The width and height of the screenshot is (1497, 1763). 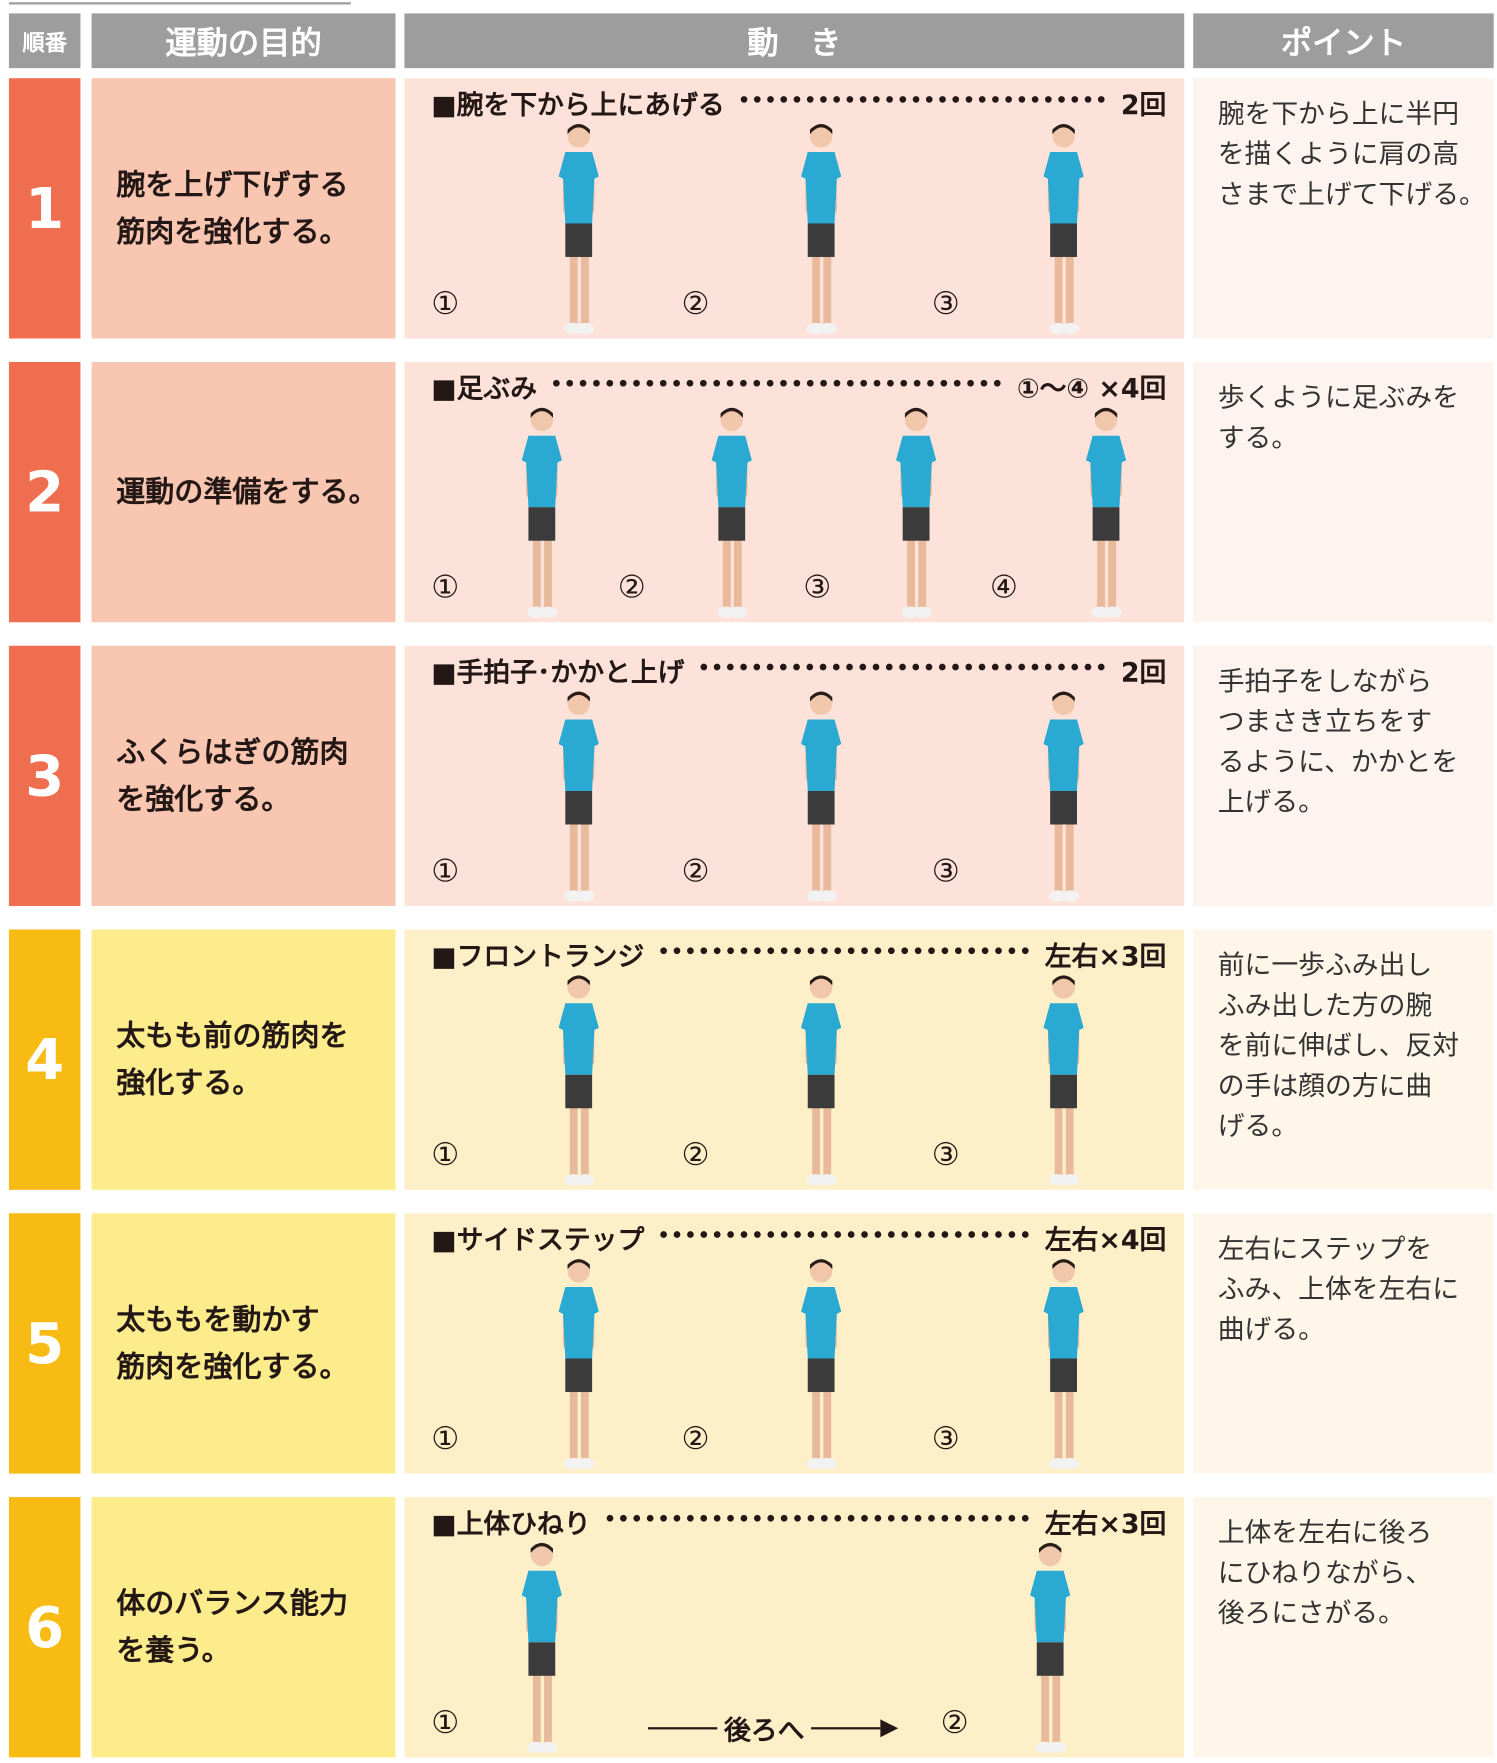 What do you see at coordinates (558, 672) in the screenshot?
I see `exercise-name: ■手拍子･かかと上げ` at bounding box center [558, 672].